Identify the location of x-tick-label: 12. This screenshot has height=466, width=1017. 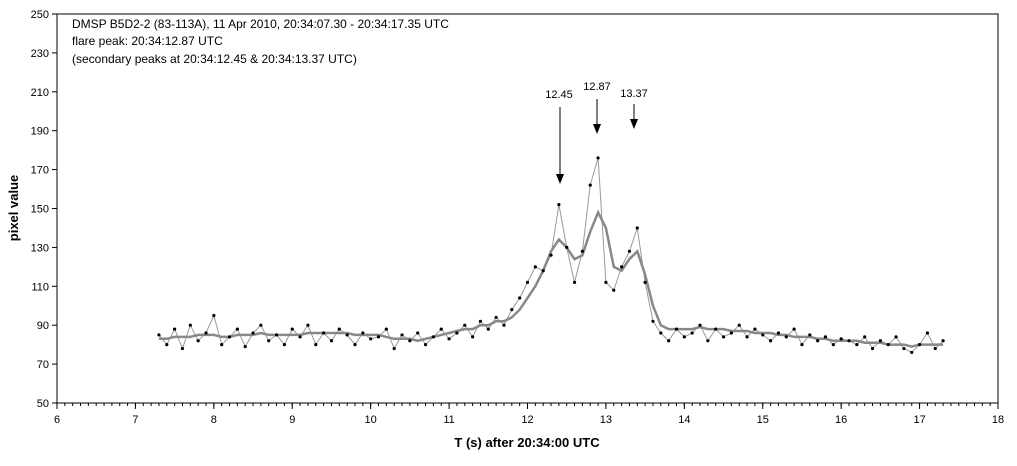
(527, 420).